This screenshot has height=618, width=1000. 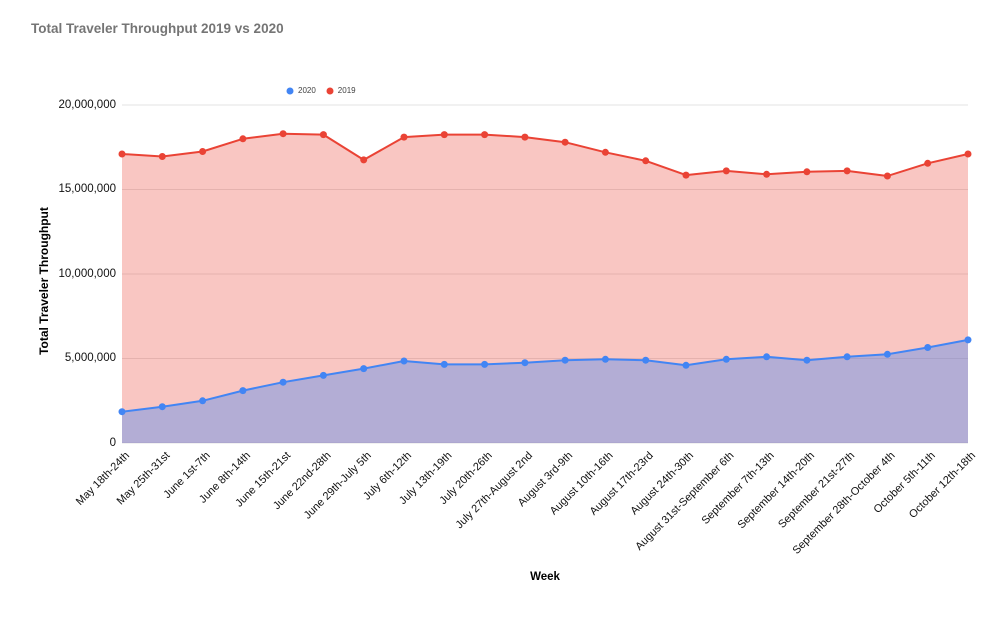 What do you see at coordinates (87, 274) in the screenshot?
I see `y-tick-label: 10,000,000` at bounding box center [87, 274].